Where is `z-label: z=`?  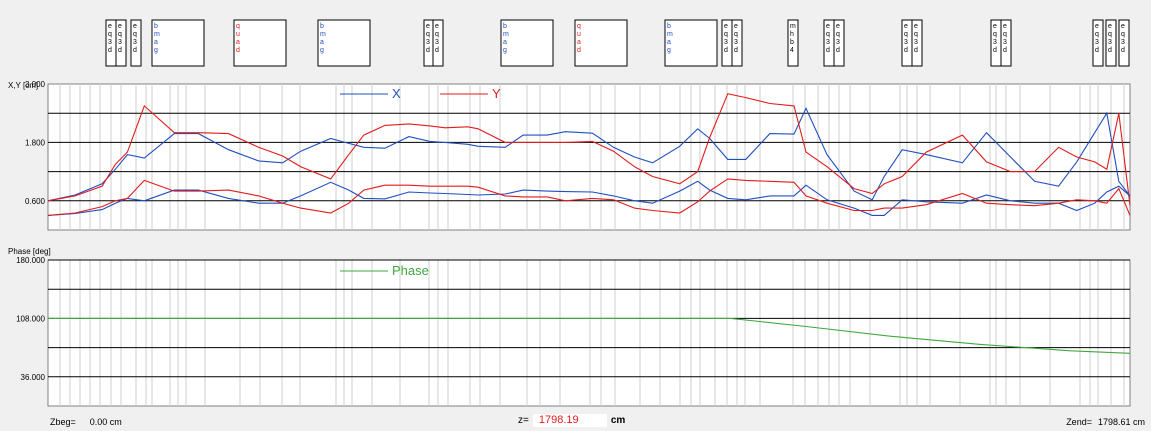 z-label: z= is located at coordinates (523, 421).